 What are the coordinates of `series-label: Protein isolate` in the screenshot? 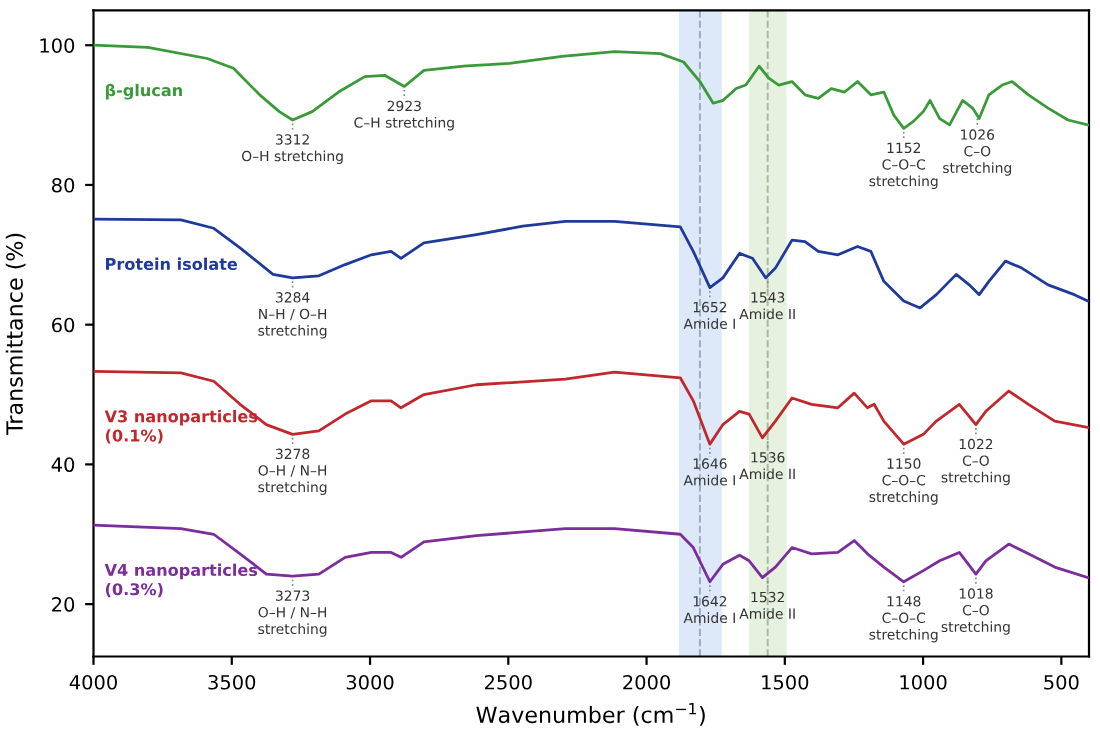 It's located at (172, 264).